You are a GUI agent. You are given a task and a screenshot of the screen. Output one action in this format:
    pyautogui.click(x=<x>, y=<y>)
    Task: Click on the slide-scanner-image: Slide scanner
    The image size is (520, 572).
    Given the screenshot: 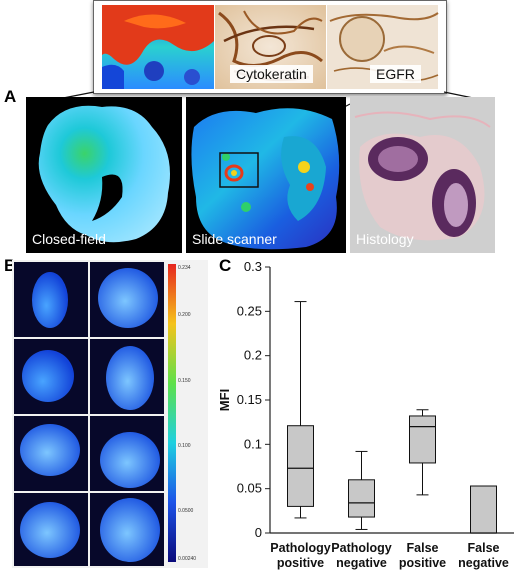 What is the action you would take?
    pyautogui.click(x=266, y=175)
    